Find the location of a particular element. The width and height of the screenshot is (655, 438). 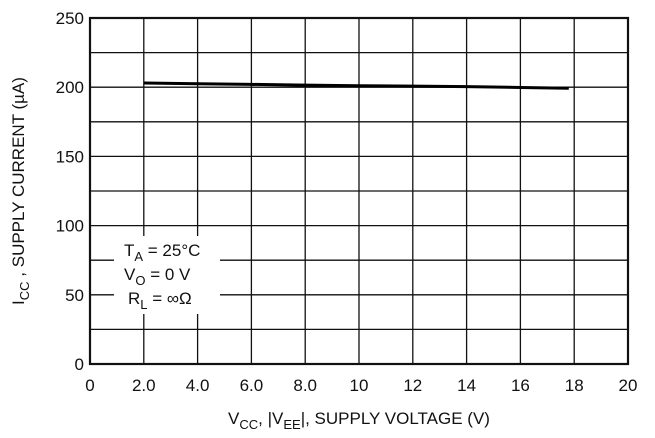

y-axis-label: ICC , SUPPLY CURRENT (µA) is located at coordinates (20, 191).